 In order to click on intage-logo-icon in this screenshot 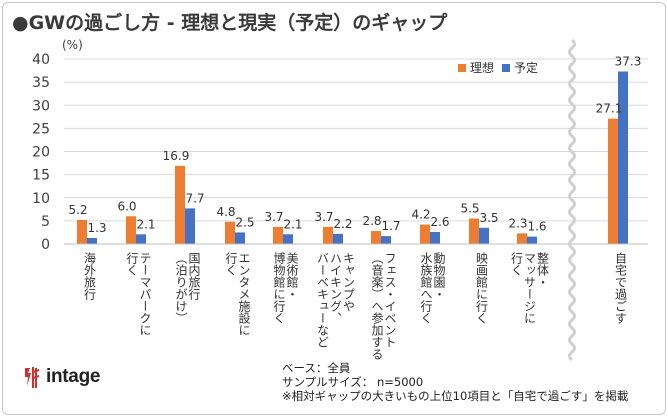, I will do `click(32, 377)`.